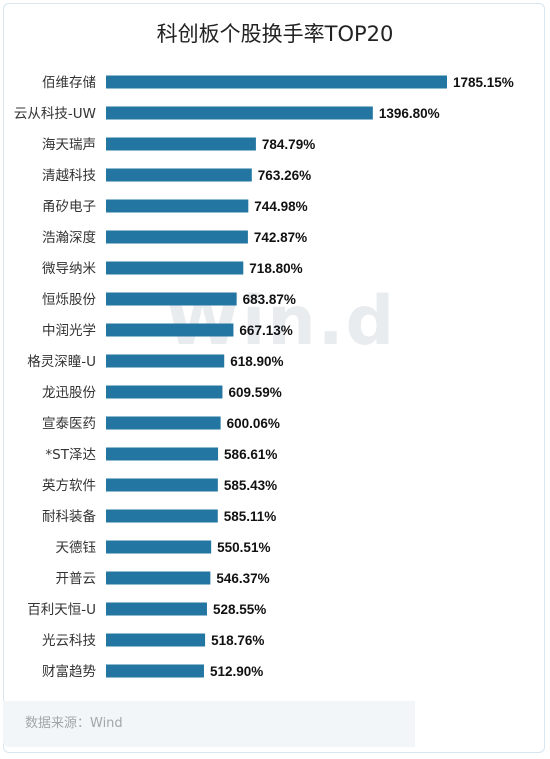  What do you see at coordinates (76, 579) in the screenshot?
I see `category-label: 开普云` at bounding box center [76, 579].